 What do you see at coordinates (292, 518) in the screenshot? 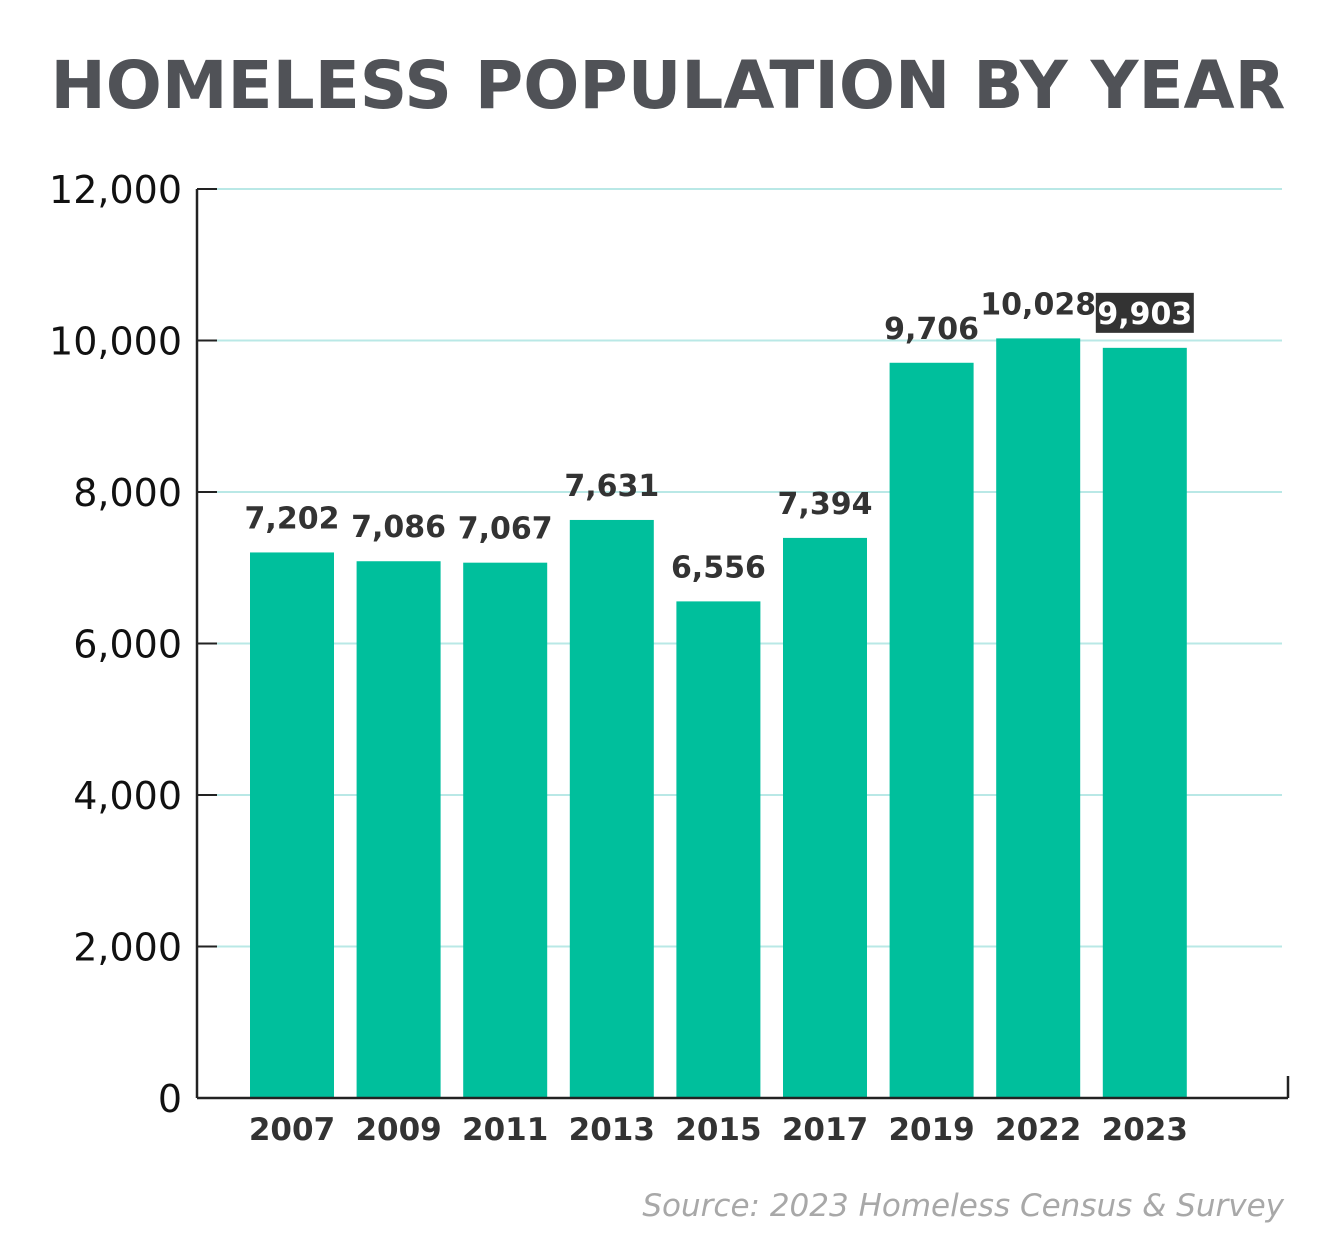
I see `value-label: 7,202` at bounding box center [292, 518].